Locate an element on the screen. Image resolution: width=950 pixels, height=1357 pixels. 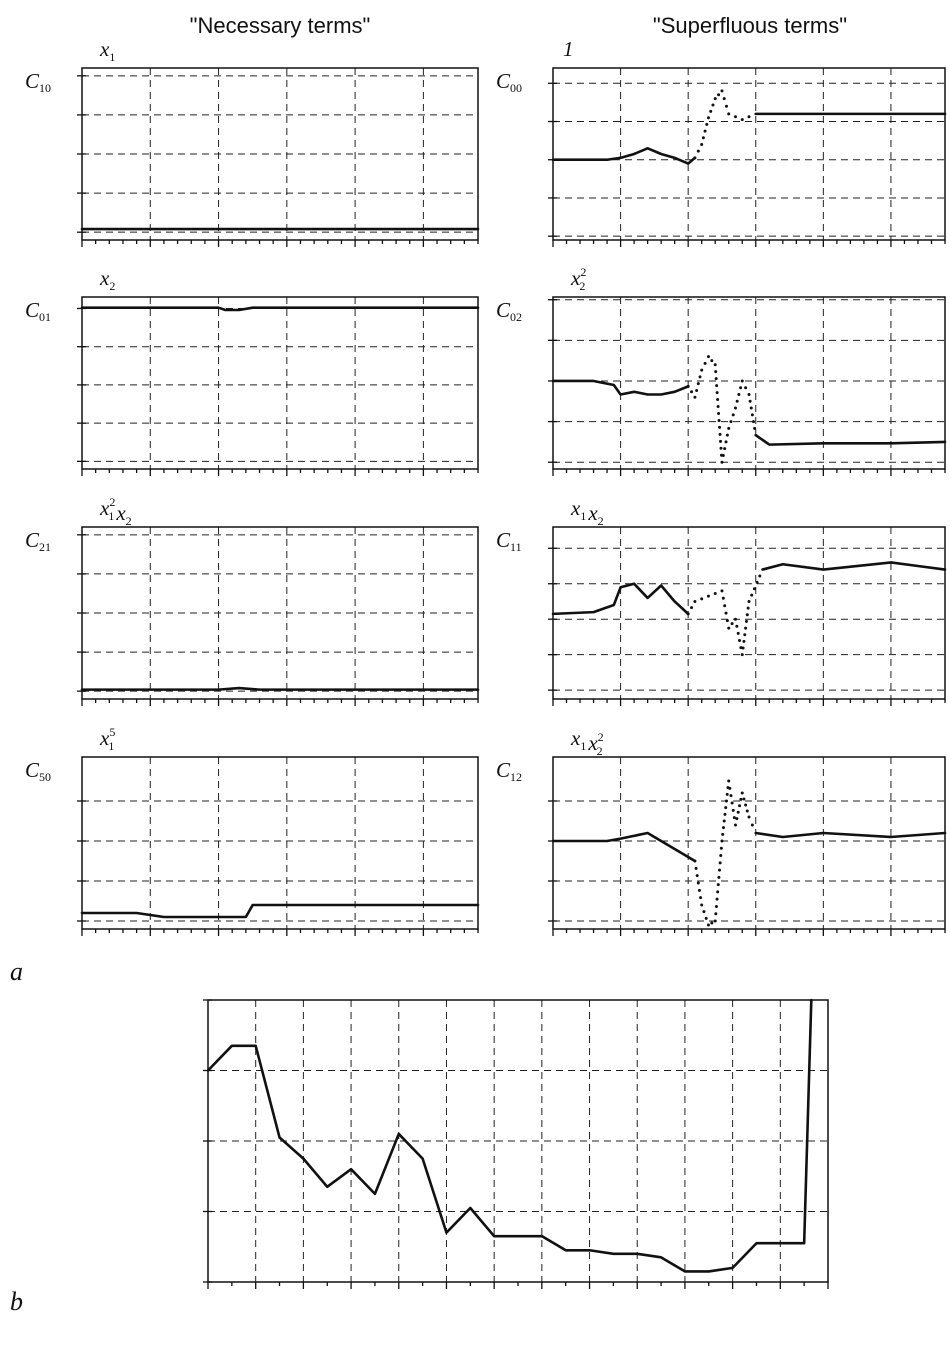
coefficient-subscript: 50 is located at coordinates (45, 777).